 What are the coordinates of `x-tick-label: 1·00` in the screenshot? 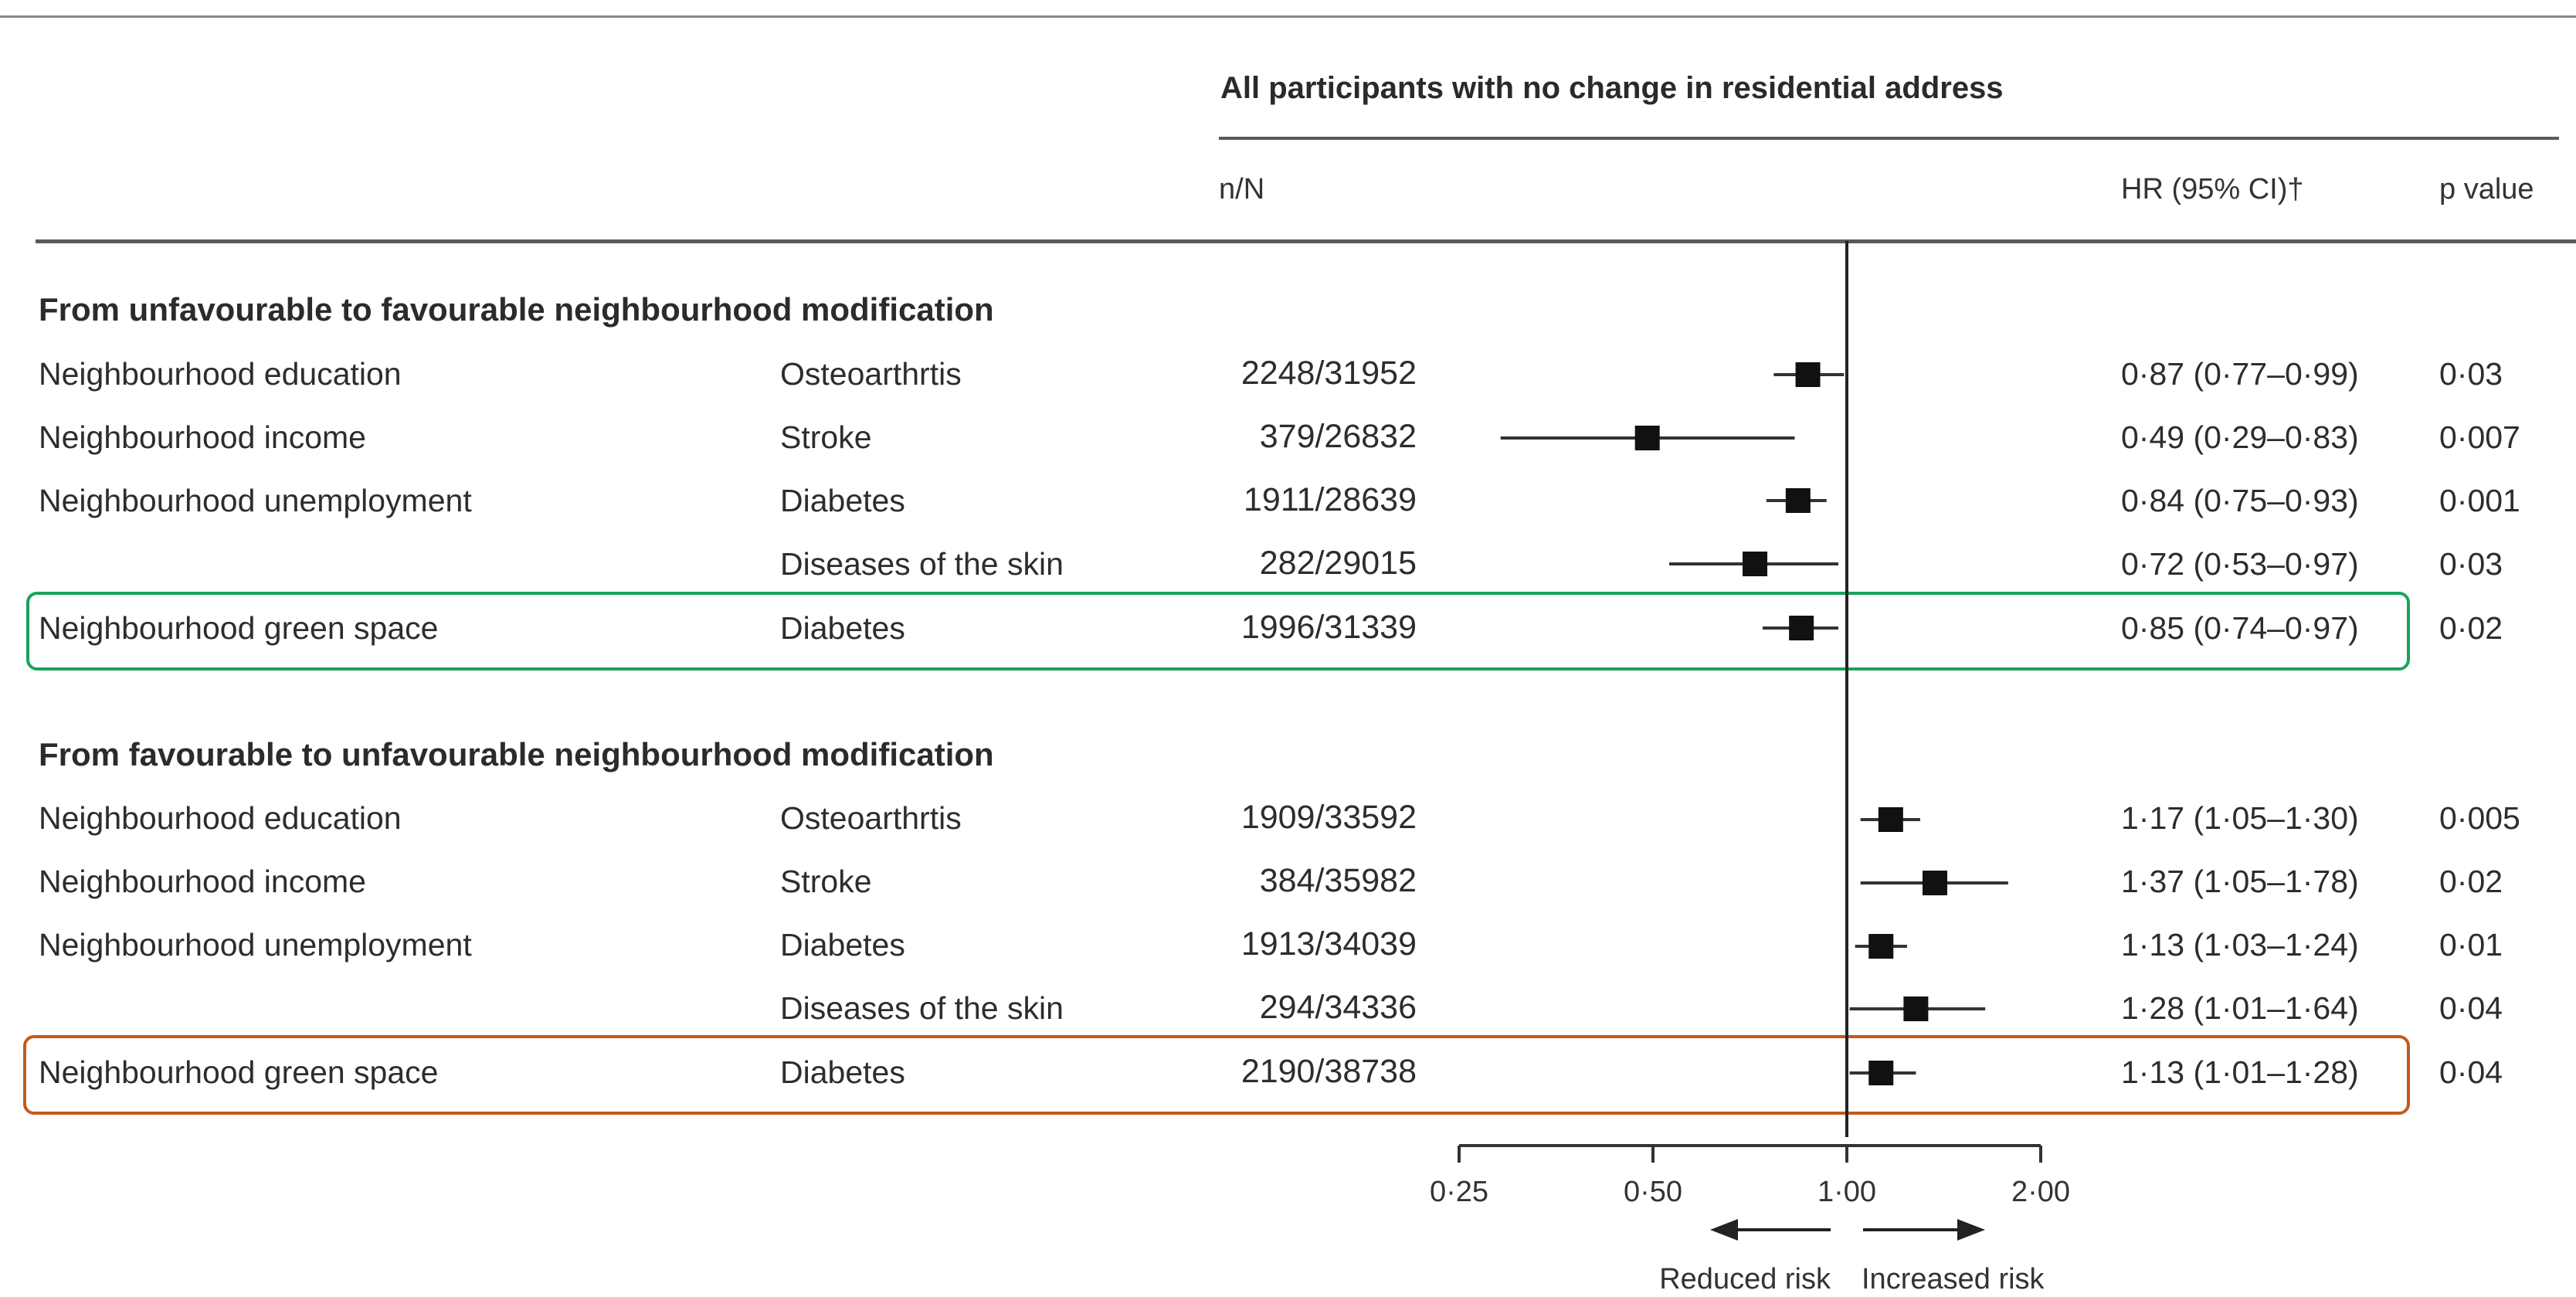 It's located at (1846, 1192).